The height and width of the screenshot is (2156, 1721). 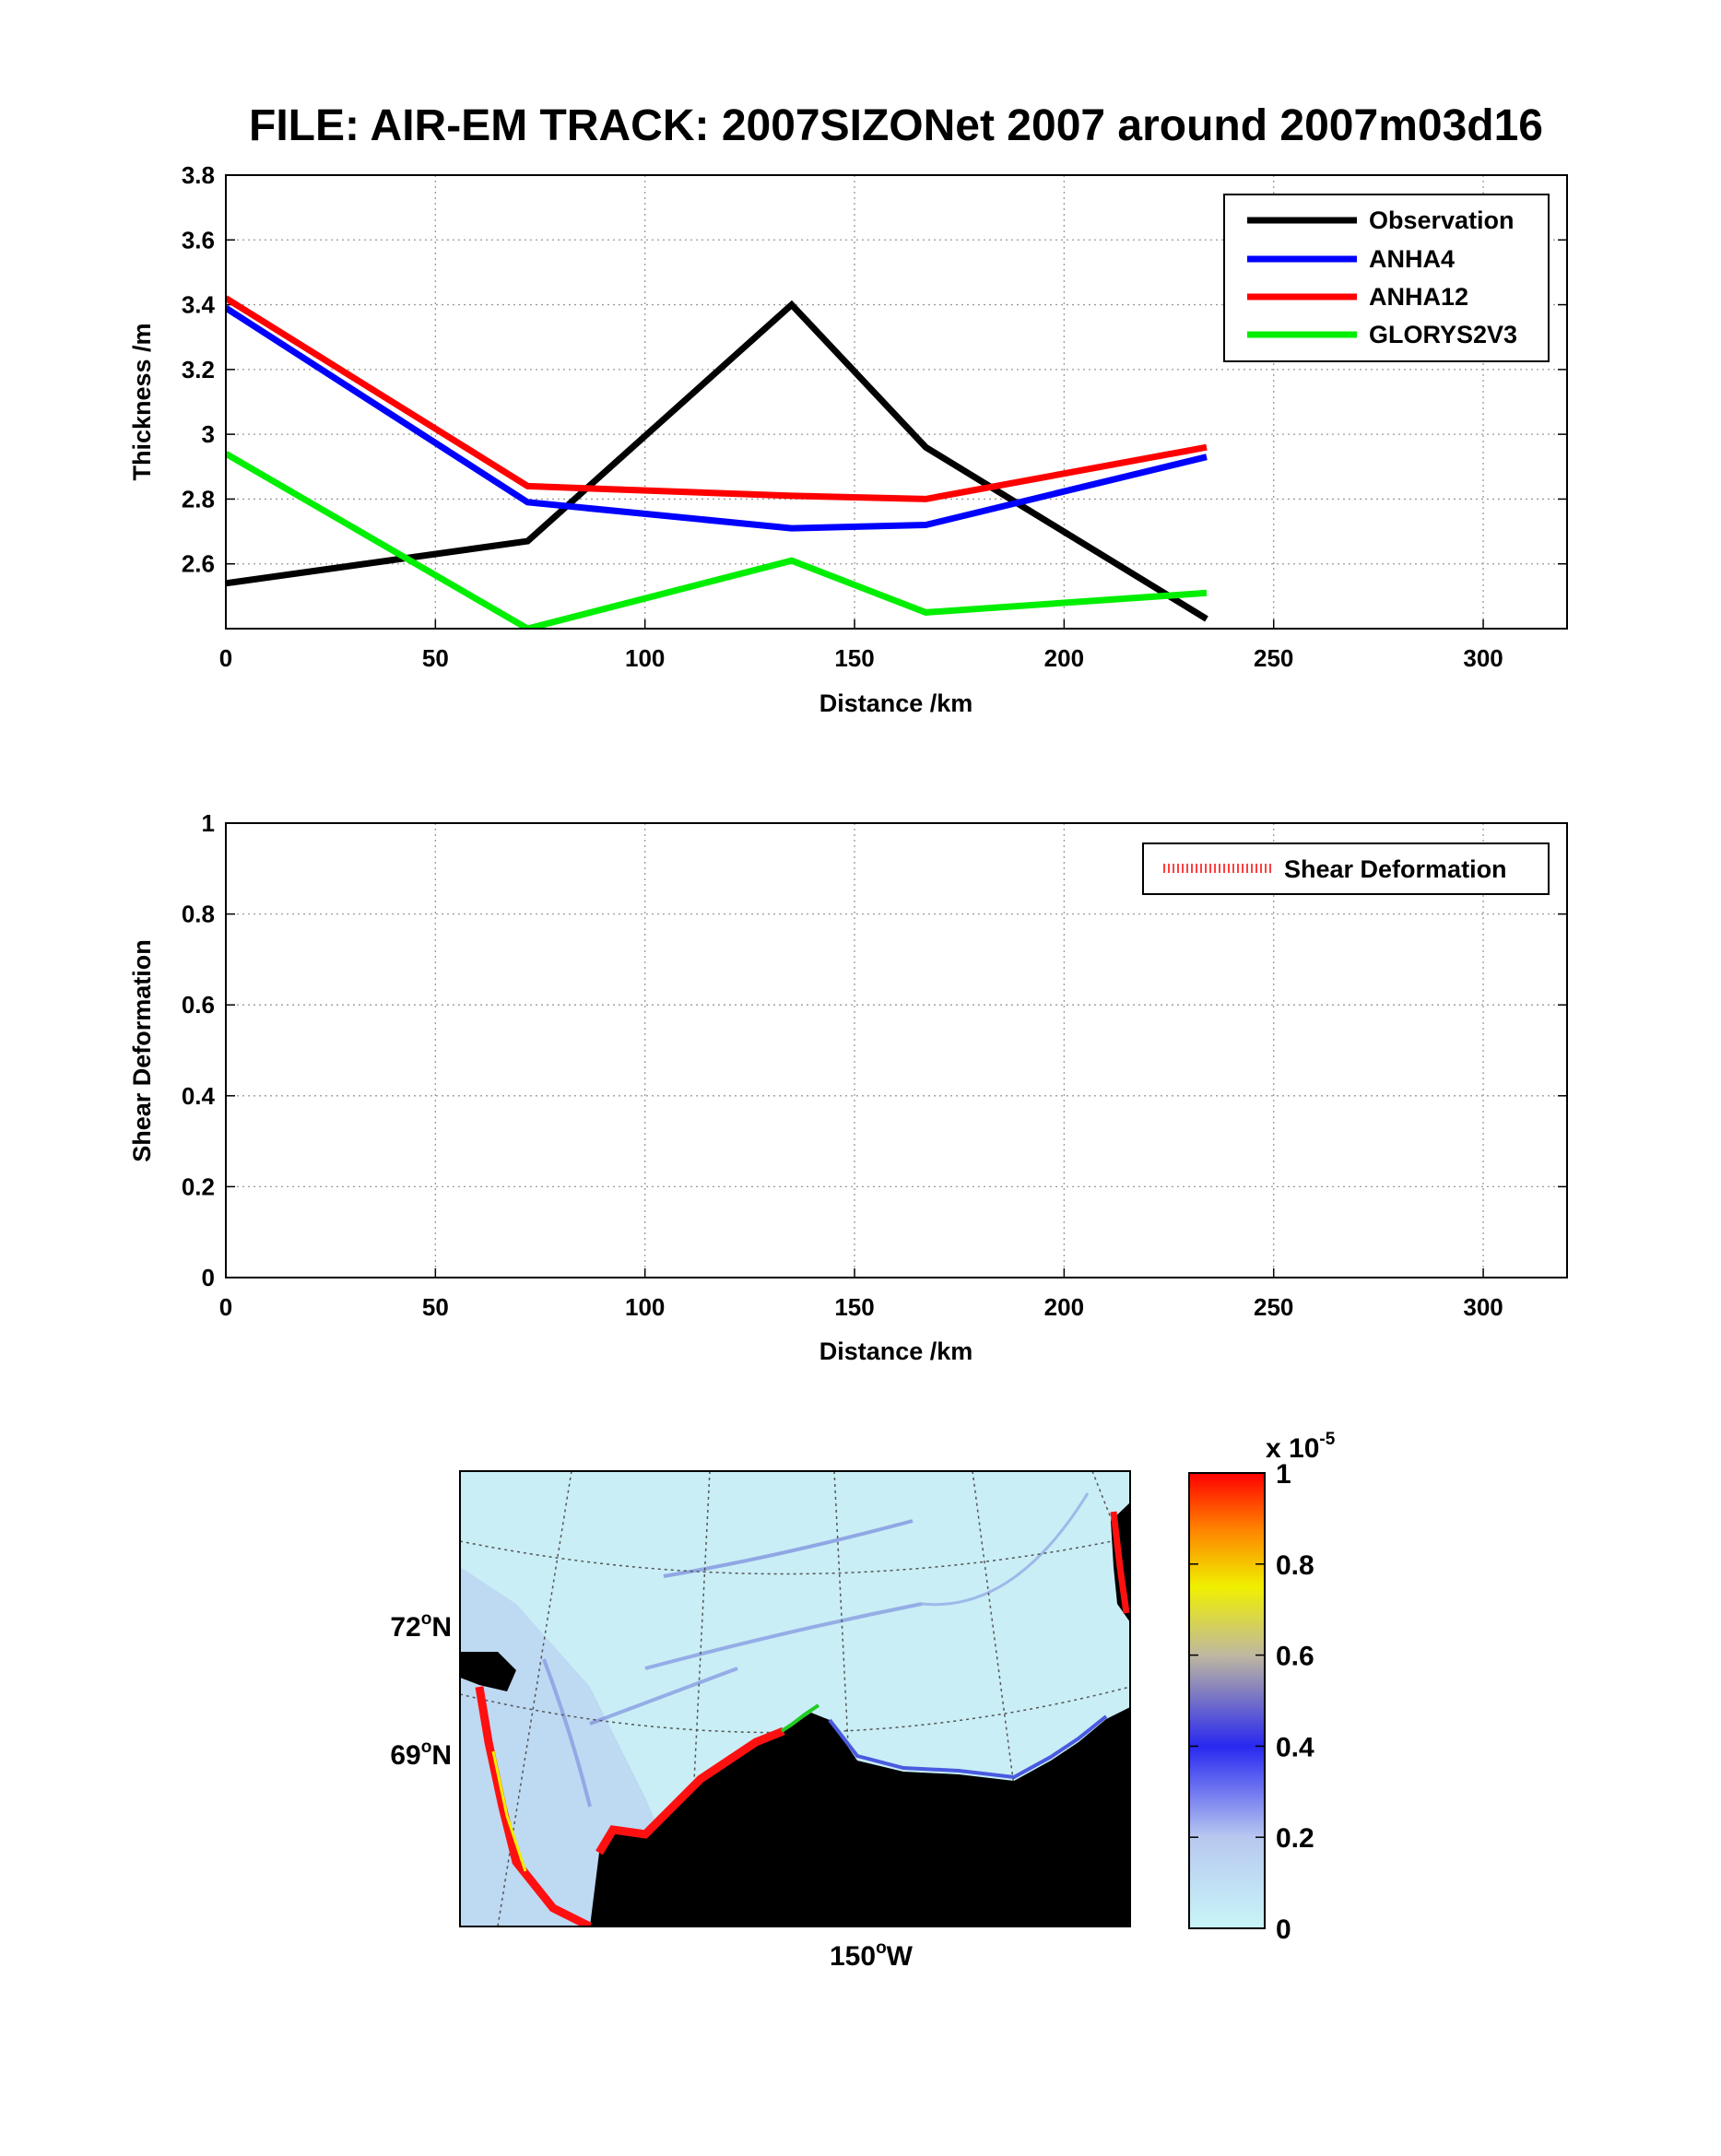 I want to click on shear-legend: Shear Deformation, so click(x=1346, y=868).